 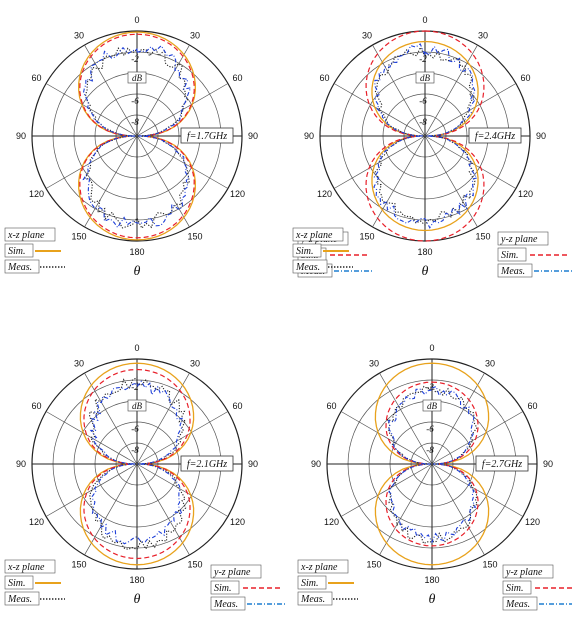 What do you see at coordinates (136, 20) in the screenshot?
I see `angle-tick-label: 0` at bounding box center [136, 20].